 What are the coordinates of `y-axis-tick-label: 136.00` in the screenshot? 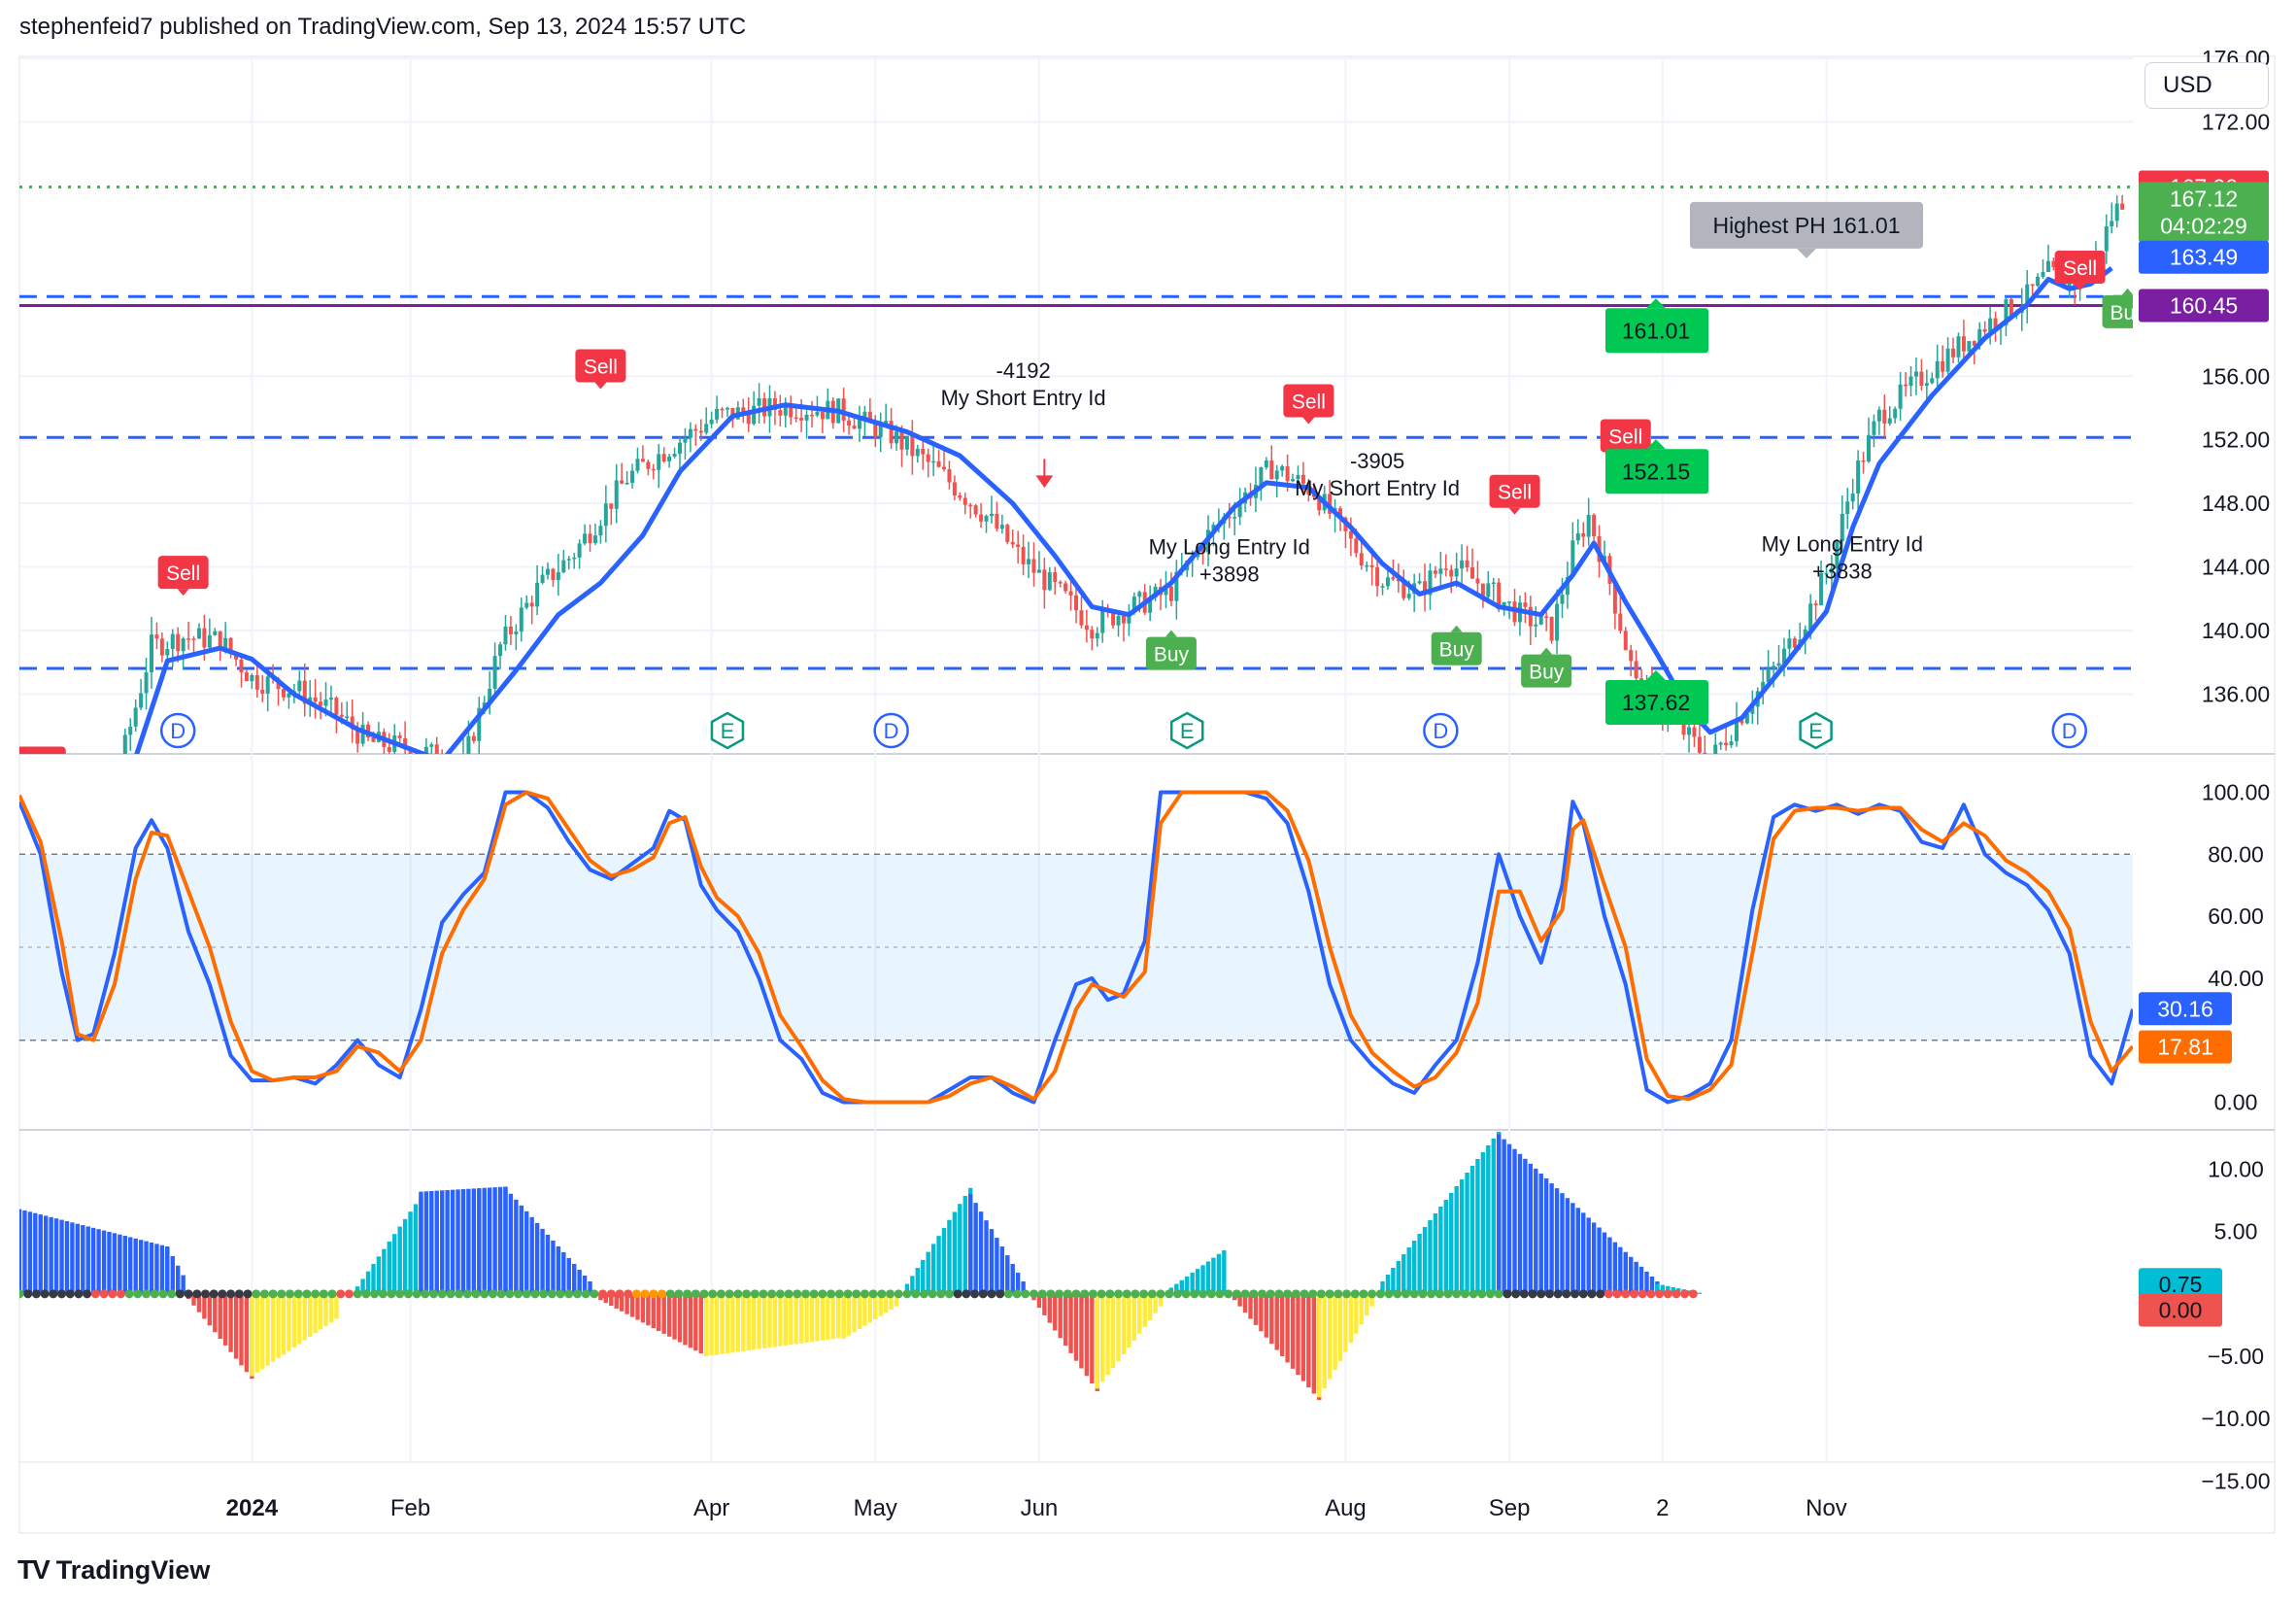 It's located at (2236, 694).